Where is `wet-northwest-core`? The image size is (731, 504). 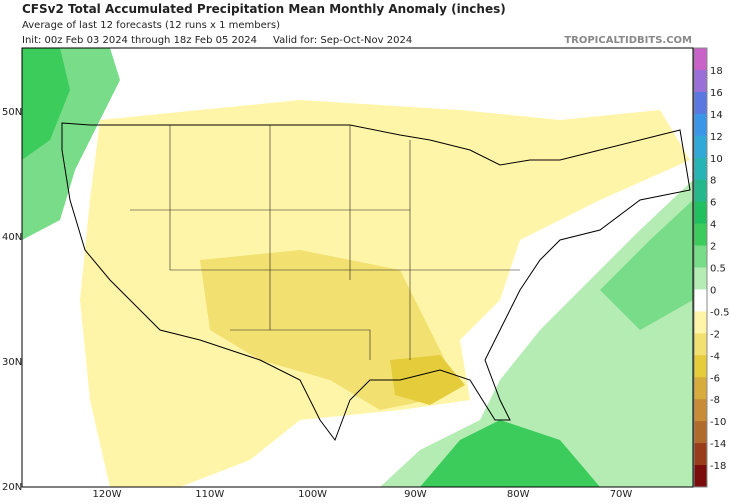 wet-northwest-core is located at coordinates (46, 104).